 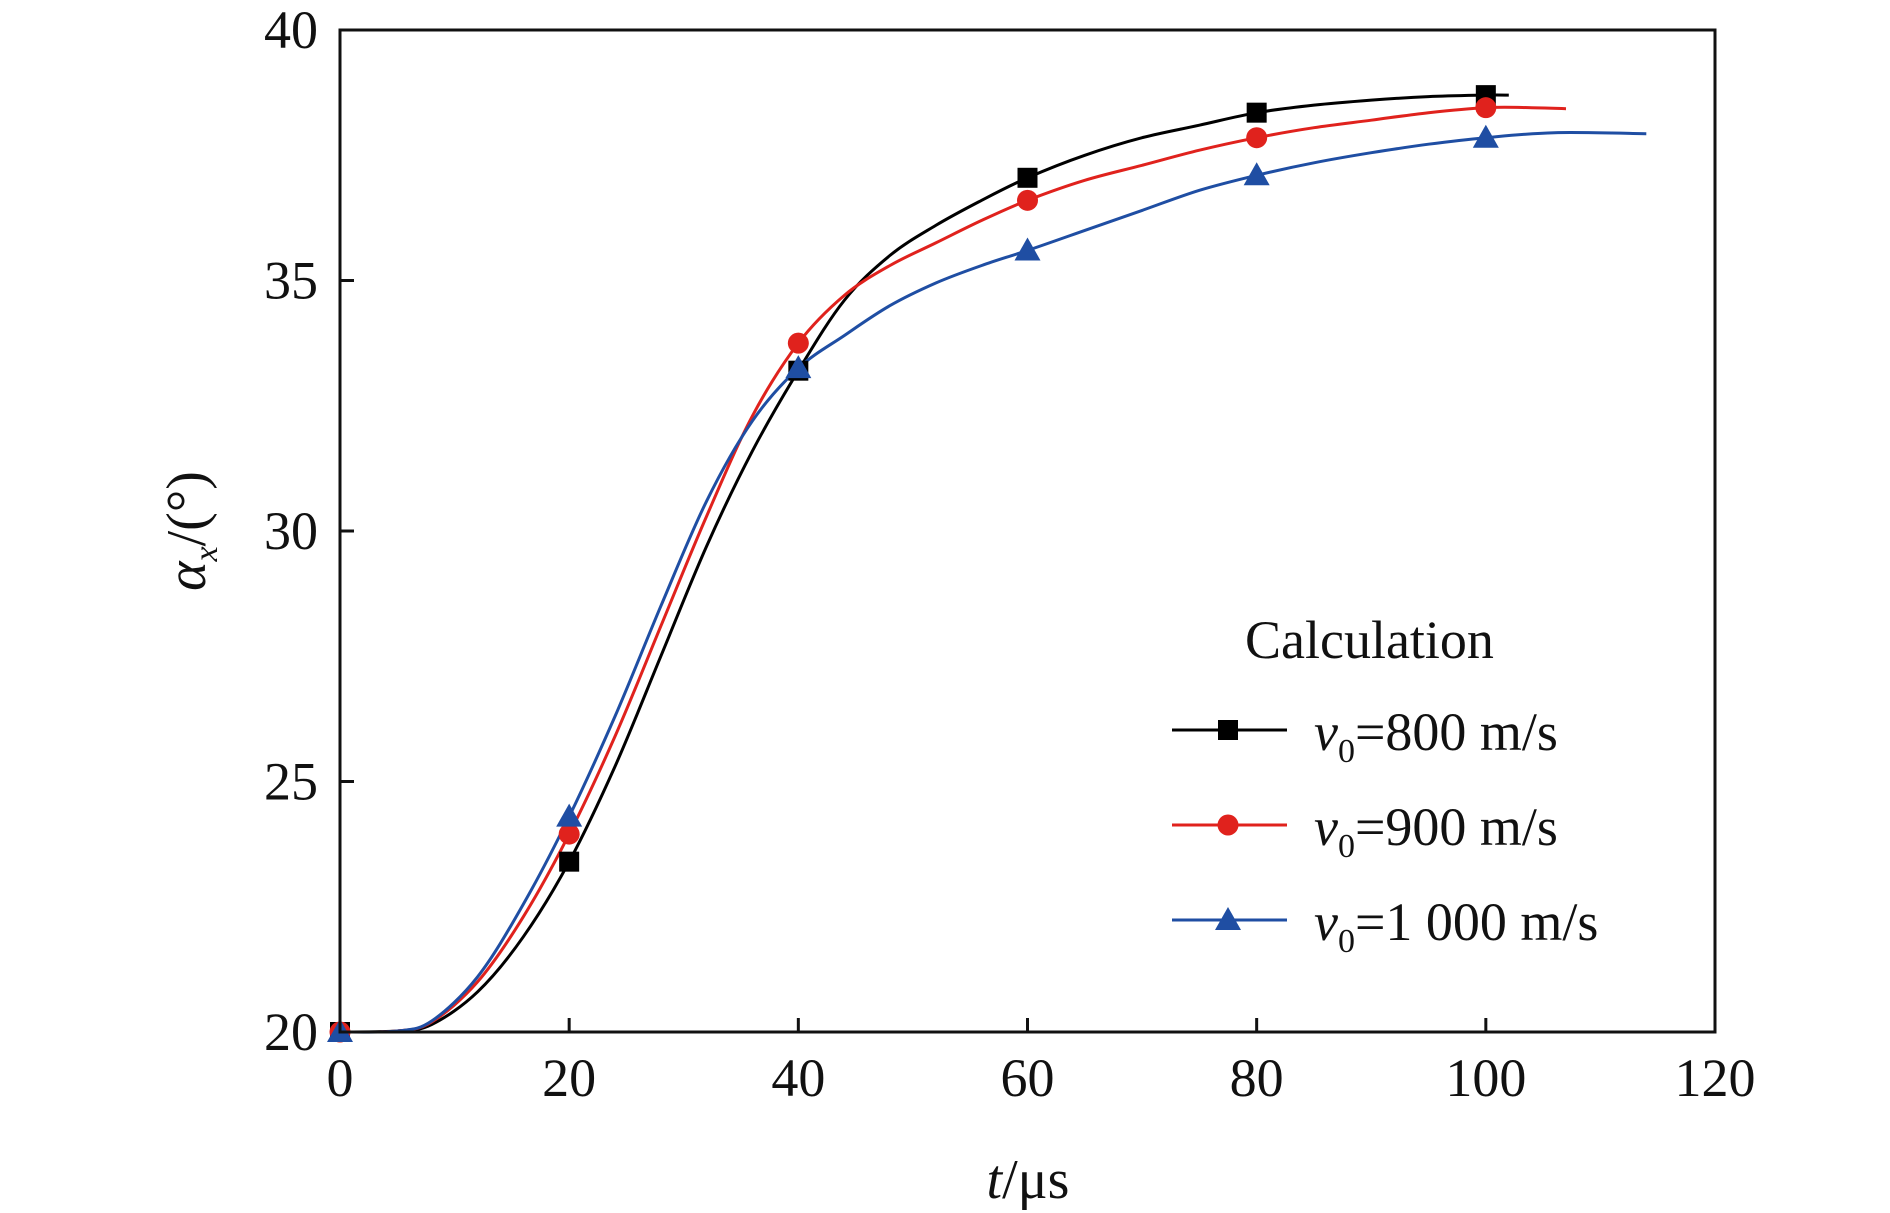 What do you see at coordinates (1456, 926) in the screenshot?
I see `legend-entry-2: v0=1 000 m/s` at bounding box center [1456, 926].